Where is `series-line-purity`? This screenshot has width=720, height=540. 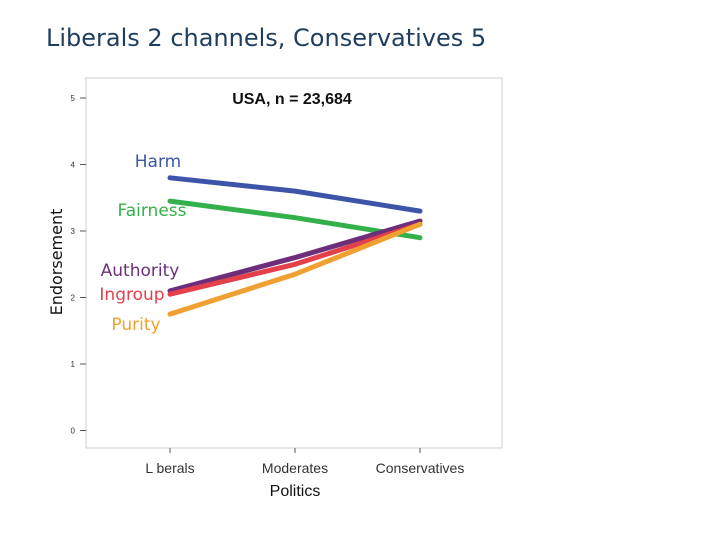
series-line-purity is located at coordinates (295, 269).